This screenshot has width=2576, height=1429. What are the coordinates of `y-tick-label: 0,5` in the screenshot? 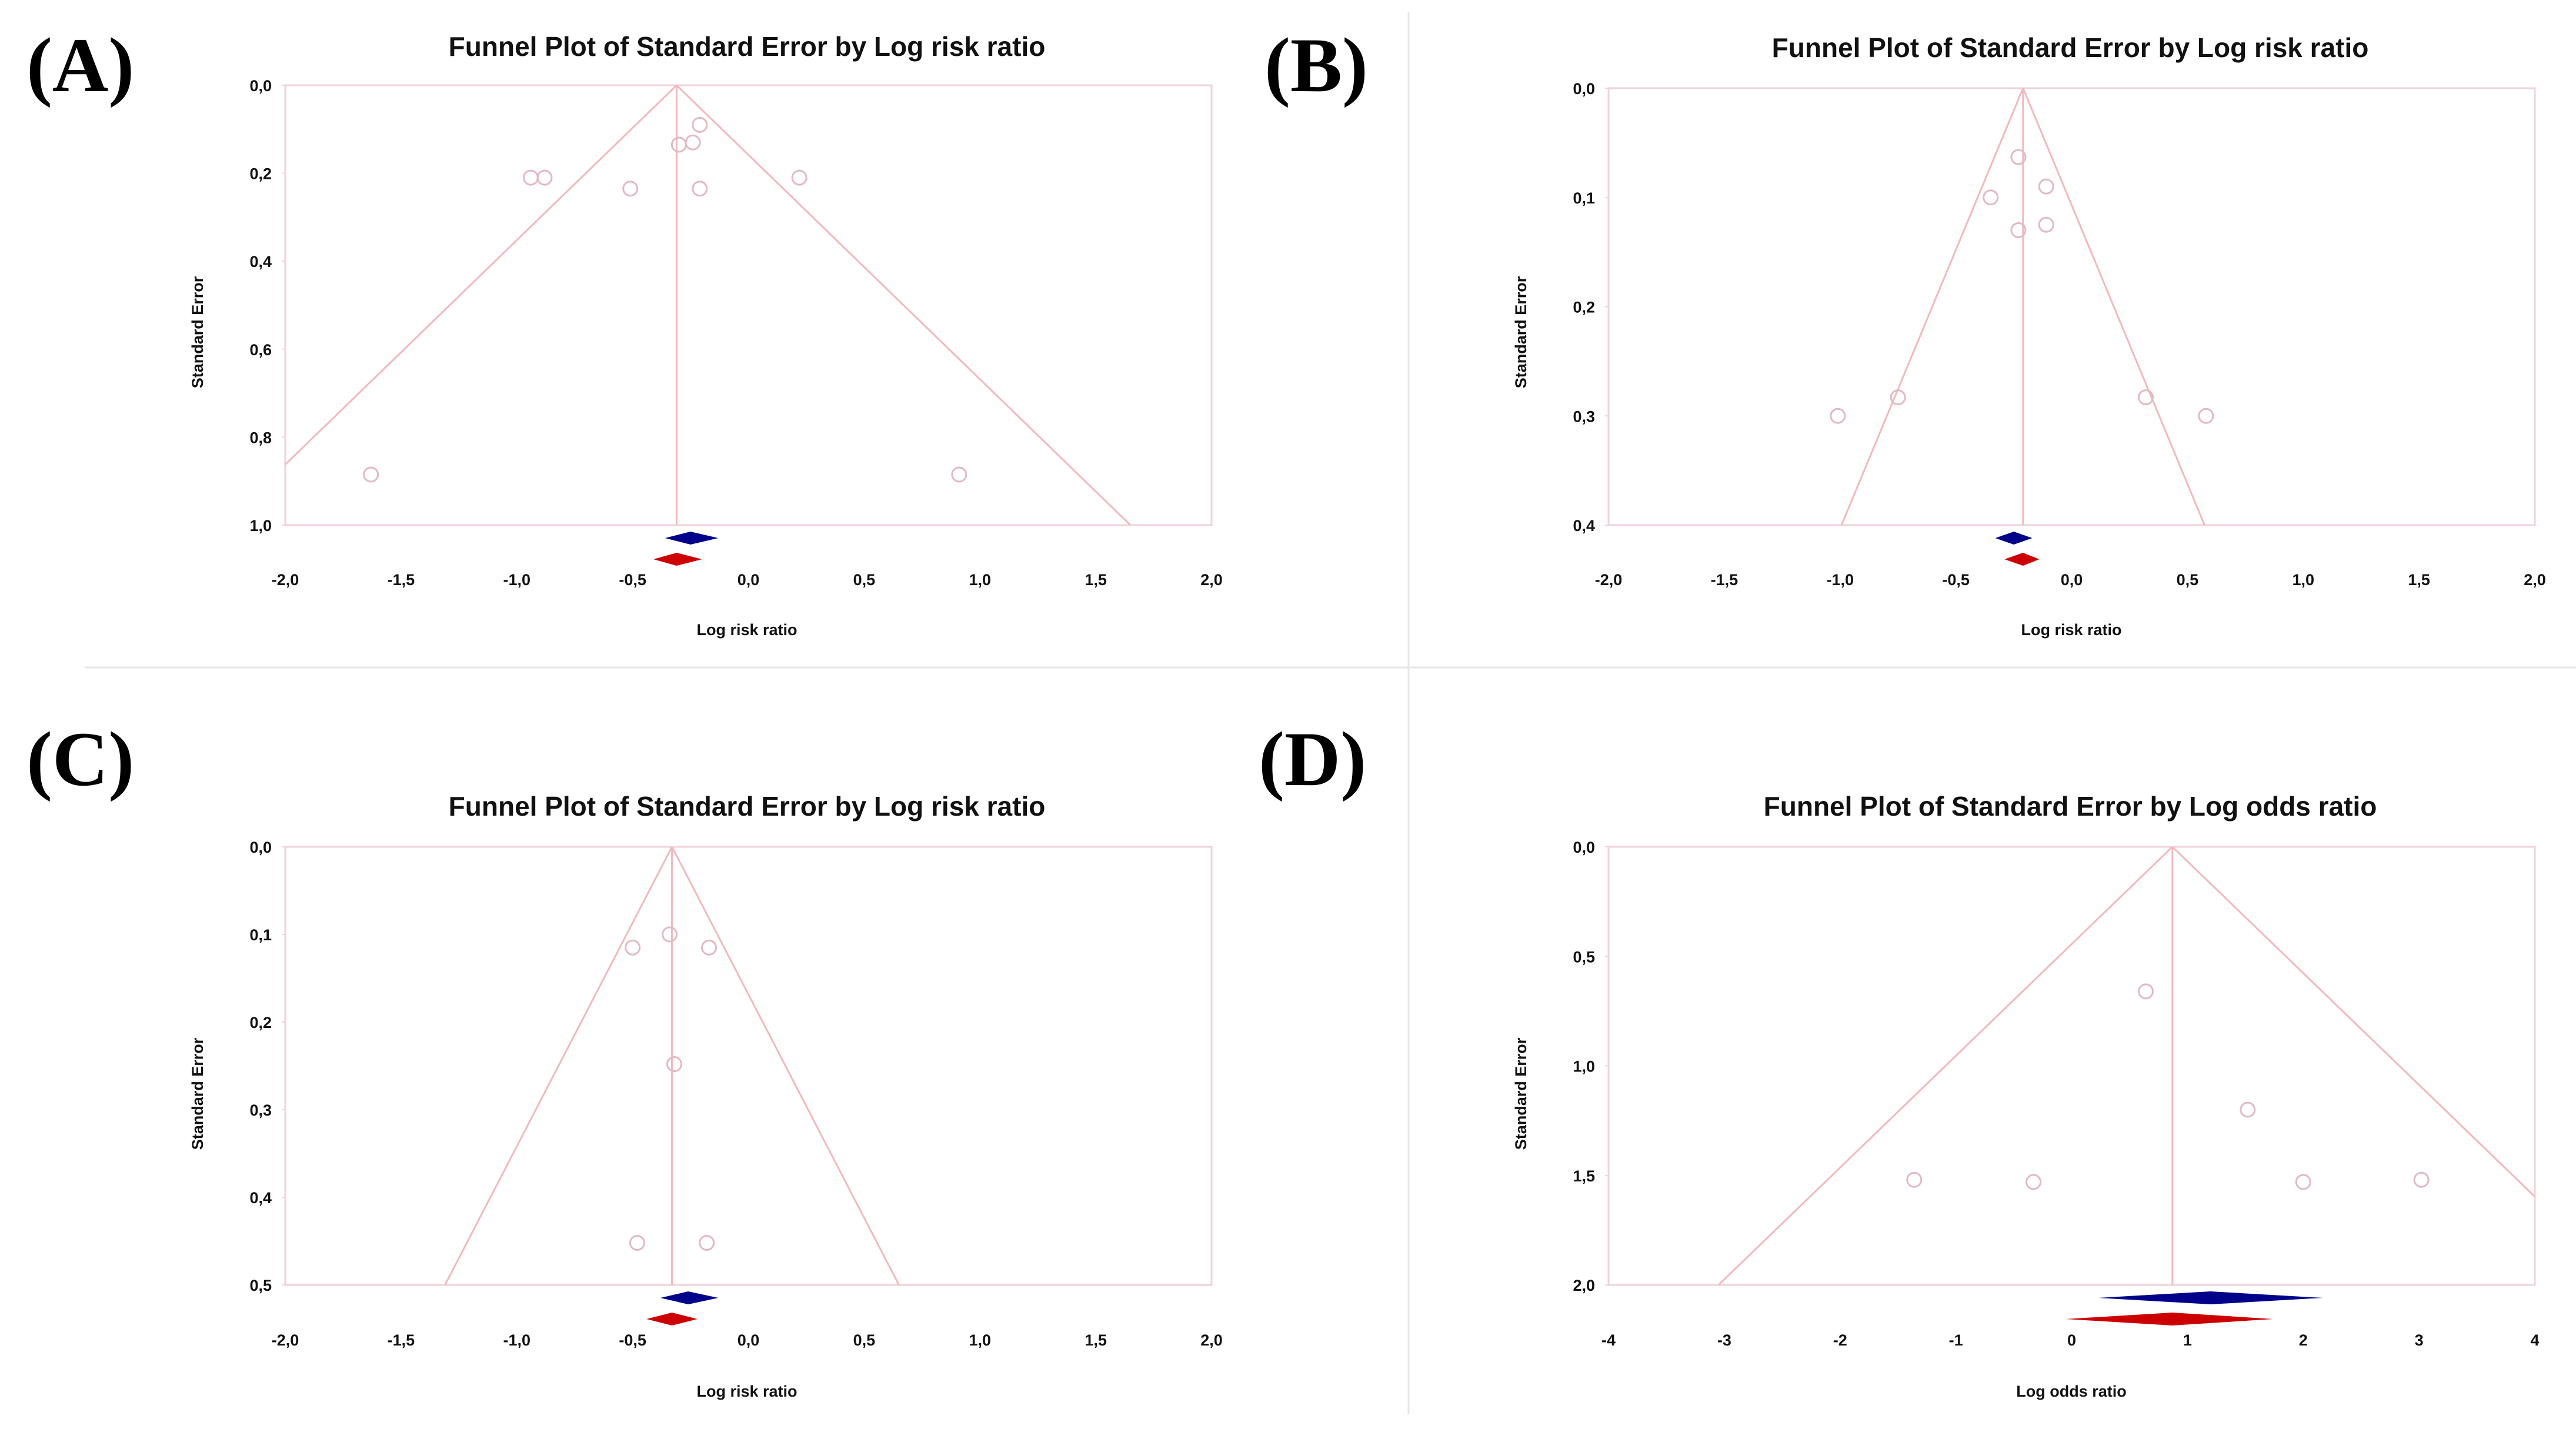 It's located at (260, 1285).